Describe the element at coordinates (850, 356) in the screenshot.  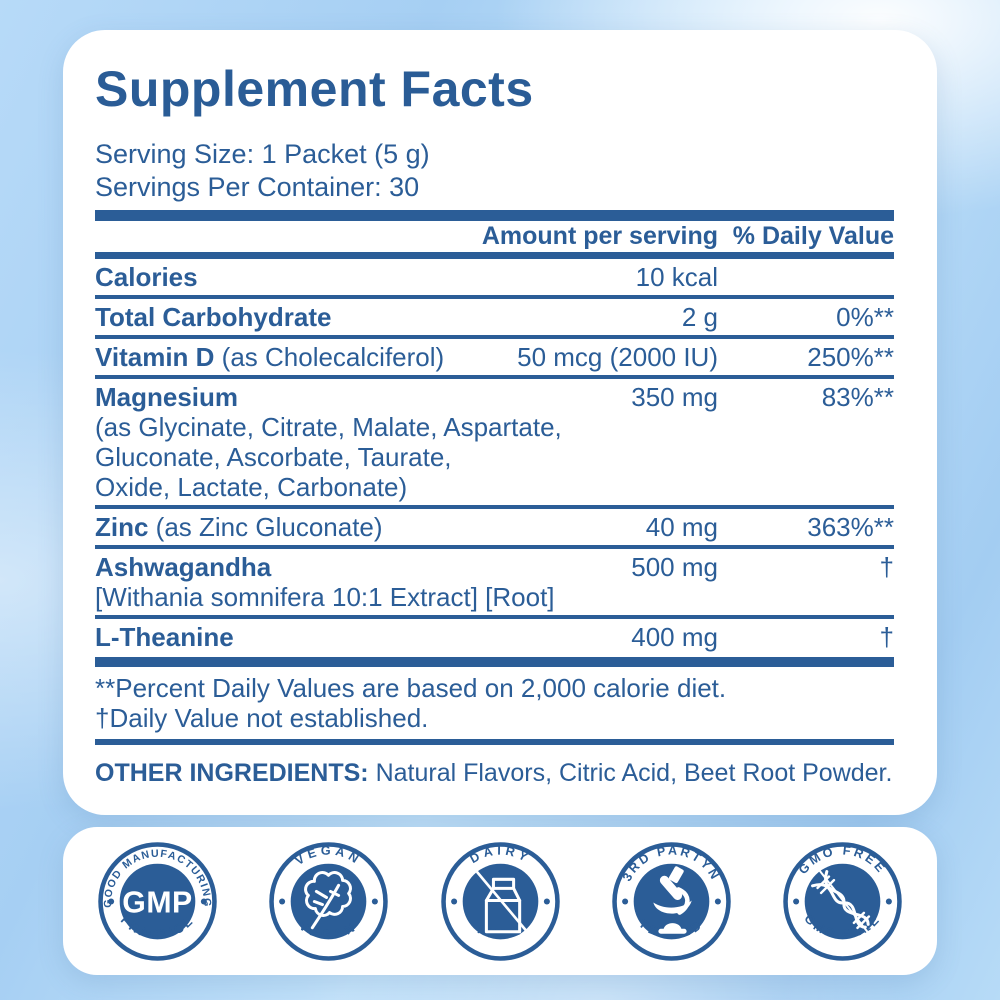
I see `nutrient-dv: 250%**` at that location.